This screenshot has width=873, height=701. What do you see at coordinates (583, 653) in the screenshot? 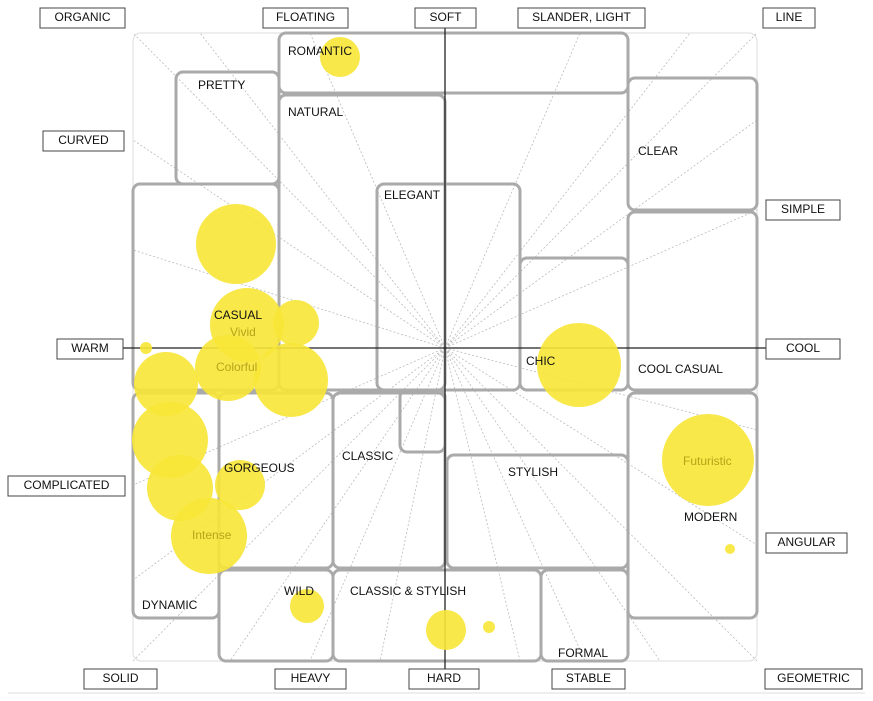
I see `region-label: FORMAL` at bounding box center [583, 653].